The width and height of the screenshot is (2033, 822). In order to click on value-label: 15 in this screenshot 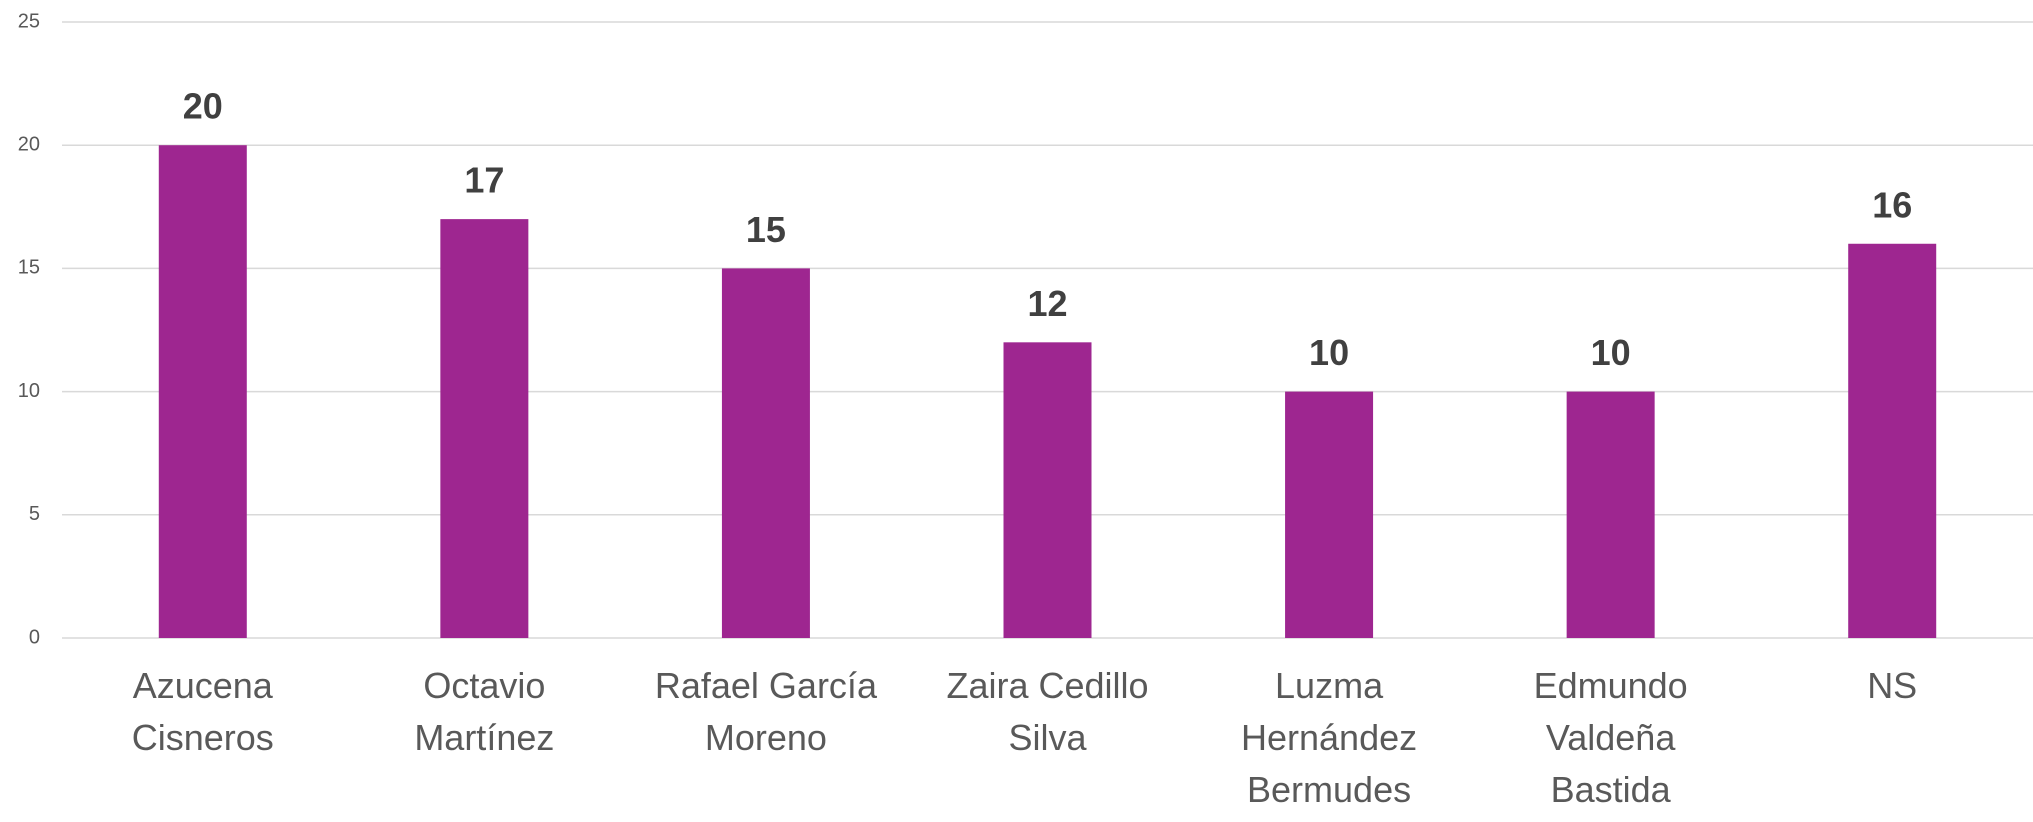, I will do `click(766, 229)`.